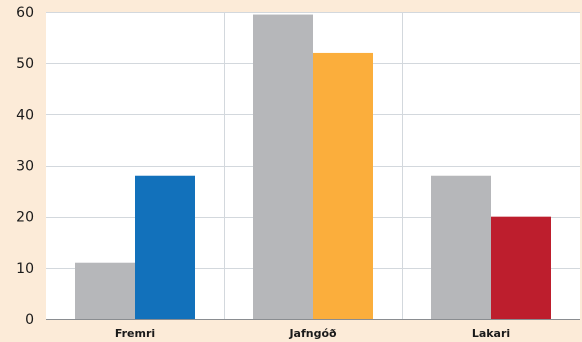  Describe the element at coordinates (25, 64) in the screenshot. I see `y-tick-label: 50` at that location.